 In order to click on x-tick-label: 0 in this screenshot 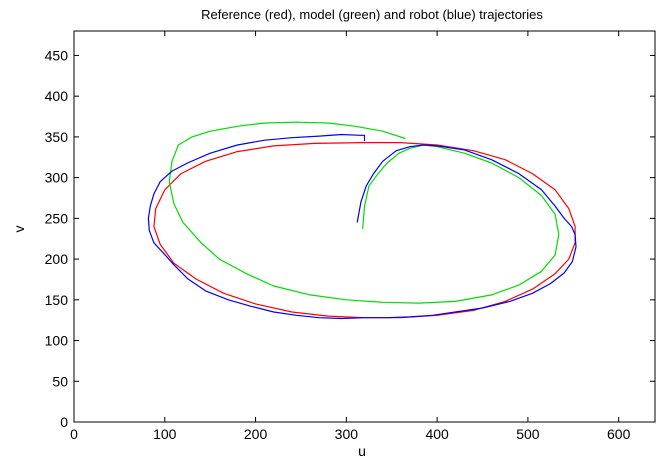, I will do `click(74, 434)`.